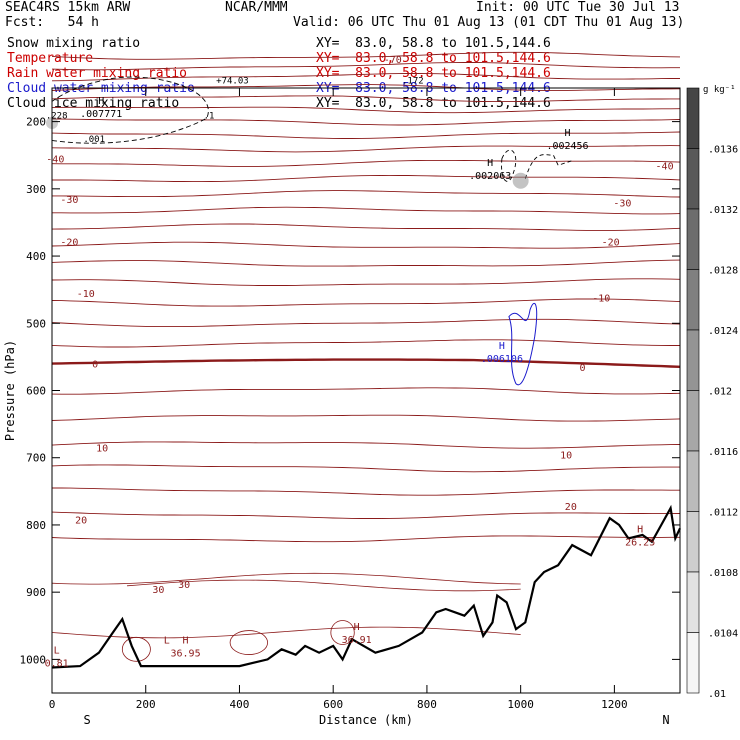 Image resolution: width=740 pixels, height=740 pixels. Describe the element at coordinates (393, 60) in the screenshot. I see `isotherm-label: -70` at that location.